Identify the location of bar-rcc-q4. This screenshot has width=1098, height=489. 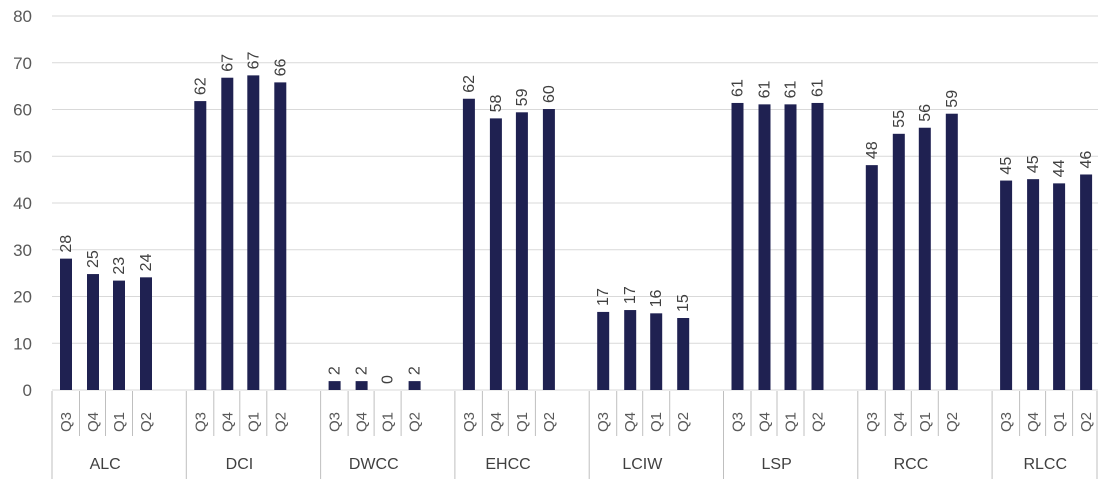
(898, 261).